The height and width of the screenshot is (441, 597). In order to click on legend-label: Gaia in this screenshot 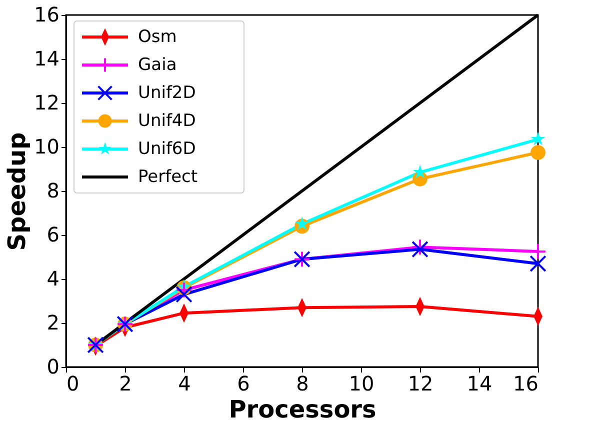, I will do `click(157, 65)`.